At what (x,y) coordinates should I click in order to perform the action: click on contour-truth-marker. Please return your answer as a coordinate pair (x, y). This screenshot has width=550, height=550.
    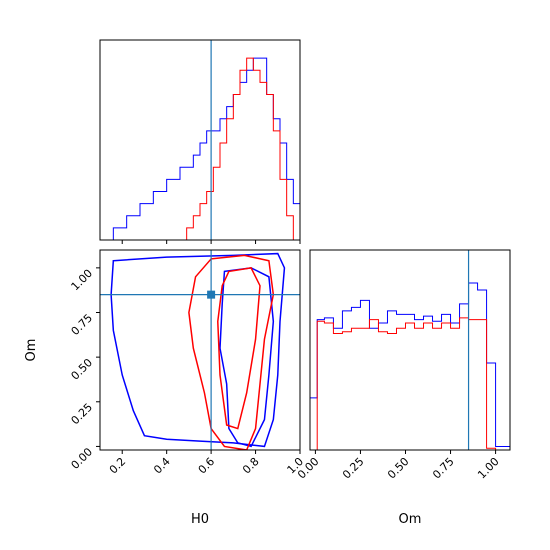
    Looking at the image, I should click on (211, 294).